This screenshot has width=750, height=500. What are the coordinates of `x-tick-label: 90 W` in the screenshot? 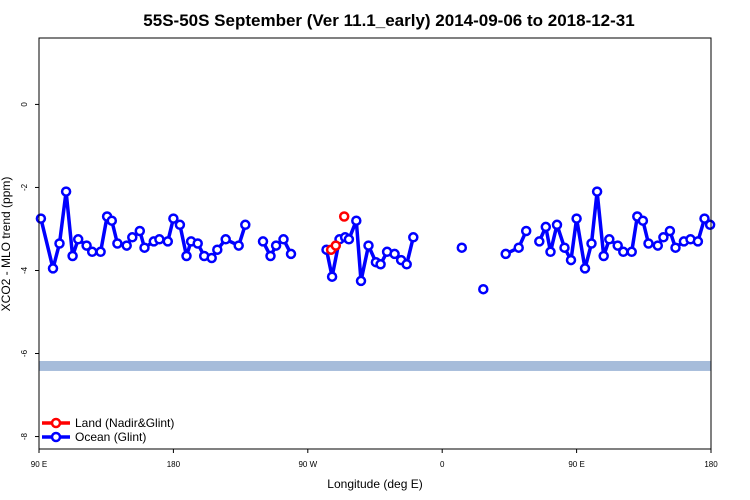 It's located at (307, 464).